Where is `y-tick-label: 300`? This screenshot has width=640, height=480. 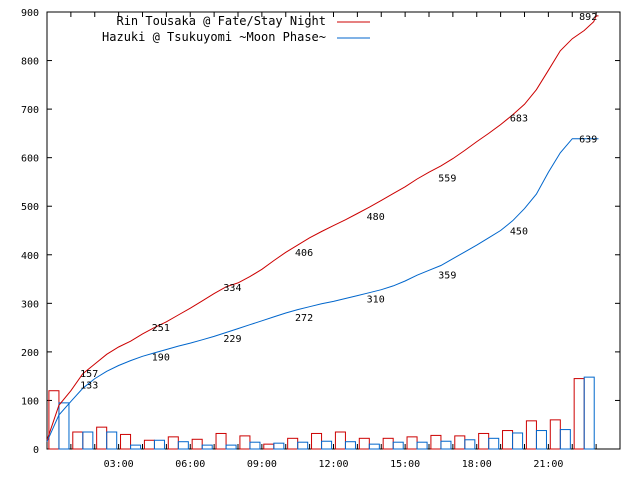
y-tick-label: 300 is located at coordinates (30, 304).